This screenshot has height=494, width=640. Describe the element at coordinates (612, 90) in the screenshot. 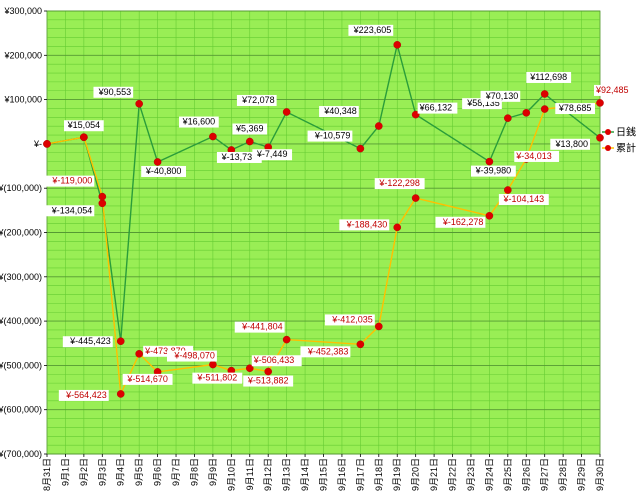

I see `data-label: ¥92,485` at that location.